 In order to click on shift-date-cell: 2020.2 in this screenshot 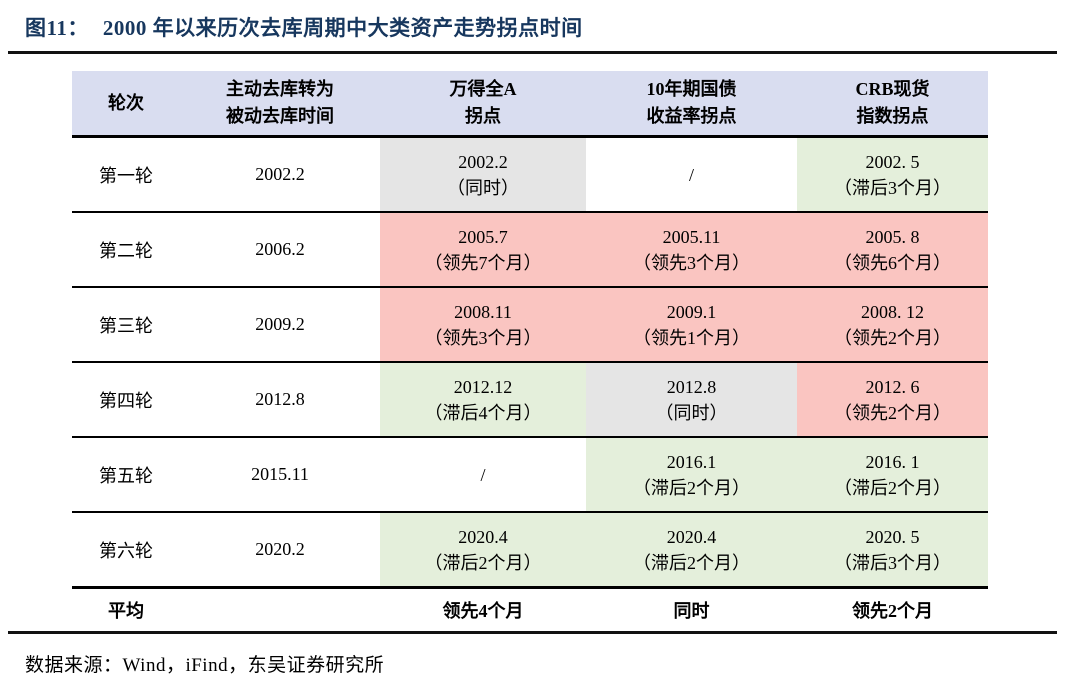, I will do `click(280, 550)`.